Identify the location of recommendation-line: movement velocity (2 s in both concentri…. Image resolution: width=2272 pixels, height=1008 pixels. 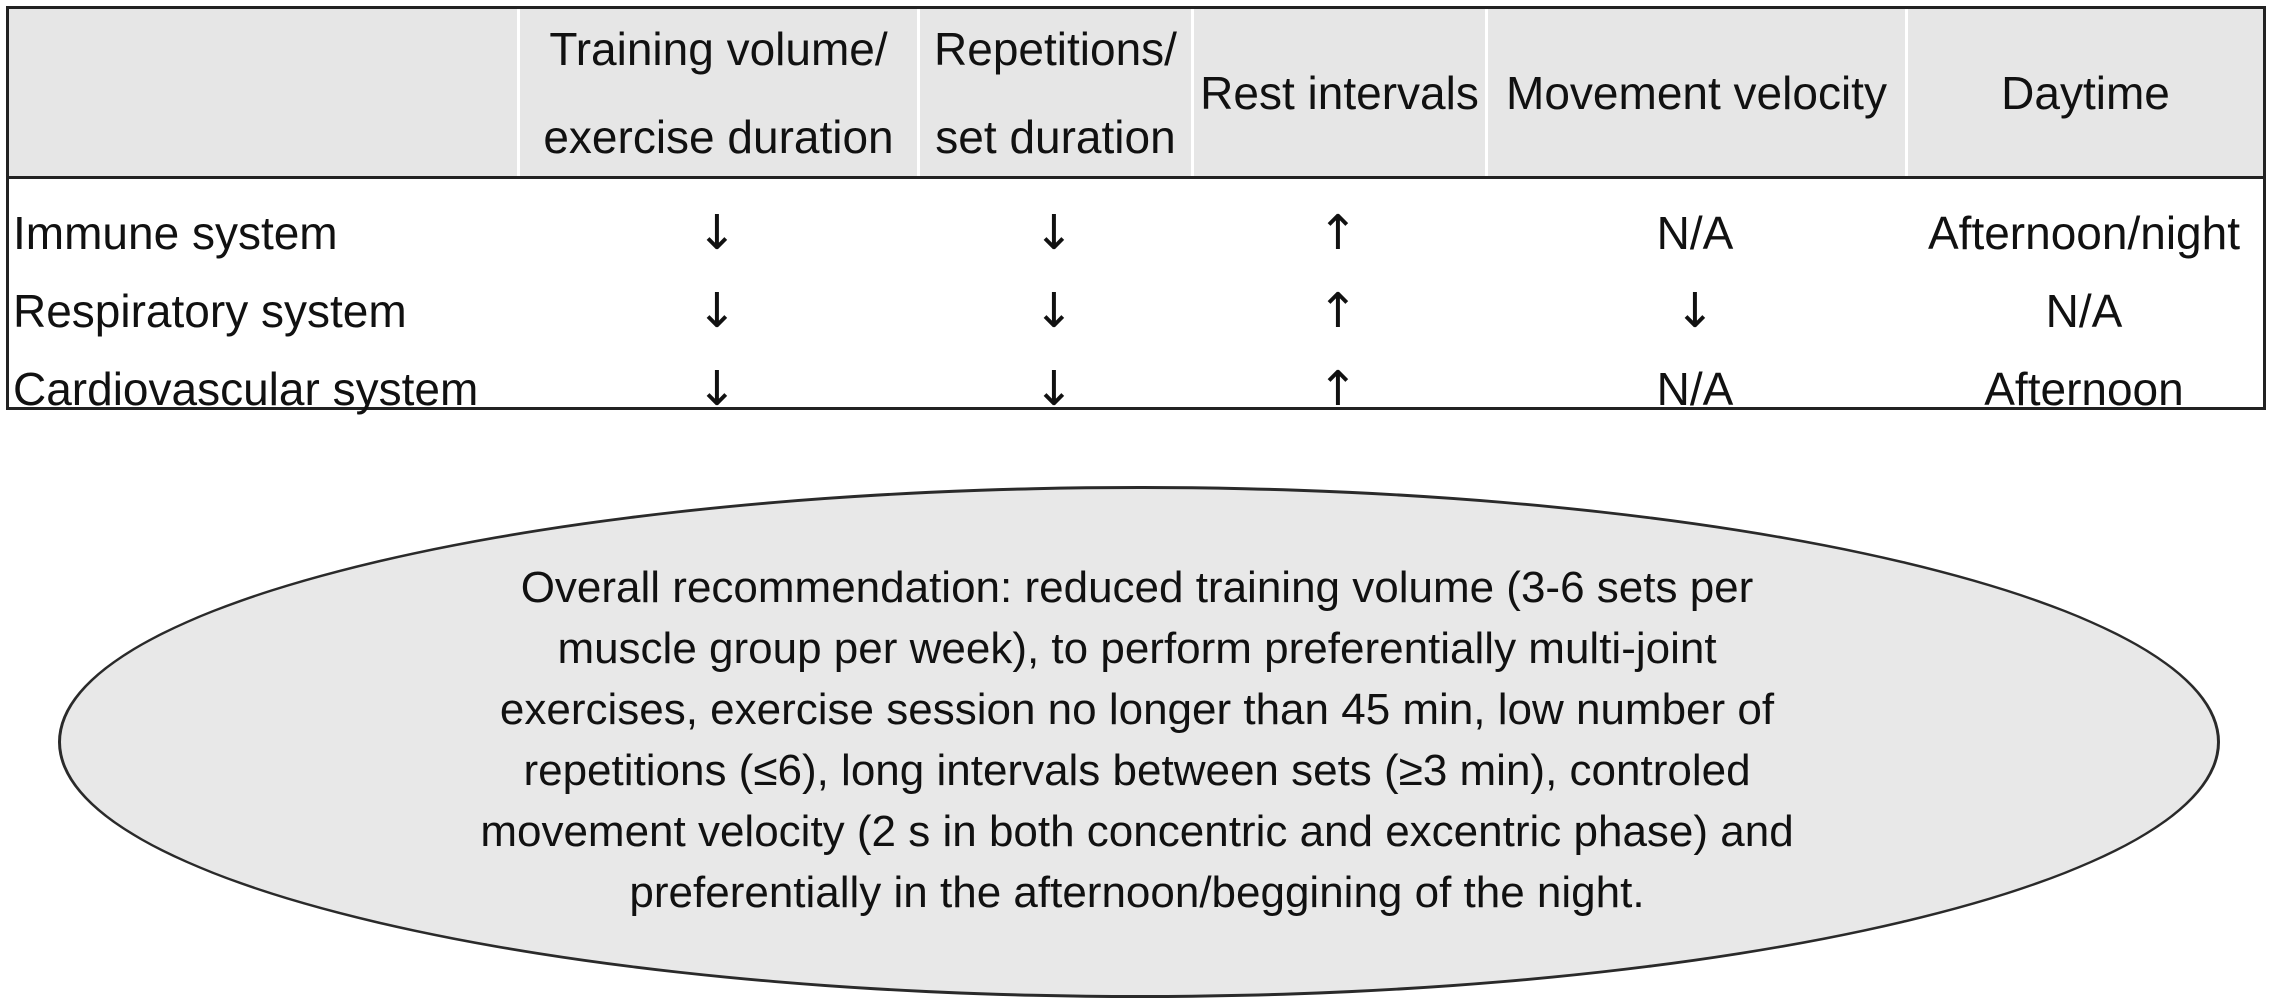
(1137, 831).